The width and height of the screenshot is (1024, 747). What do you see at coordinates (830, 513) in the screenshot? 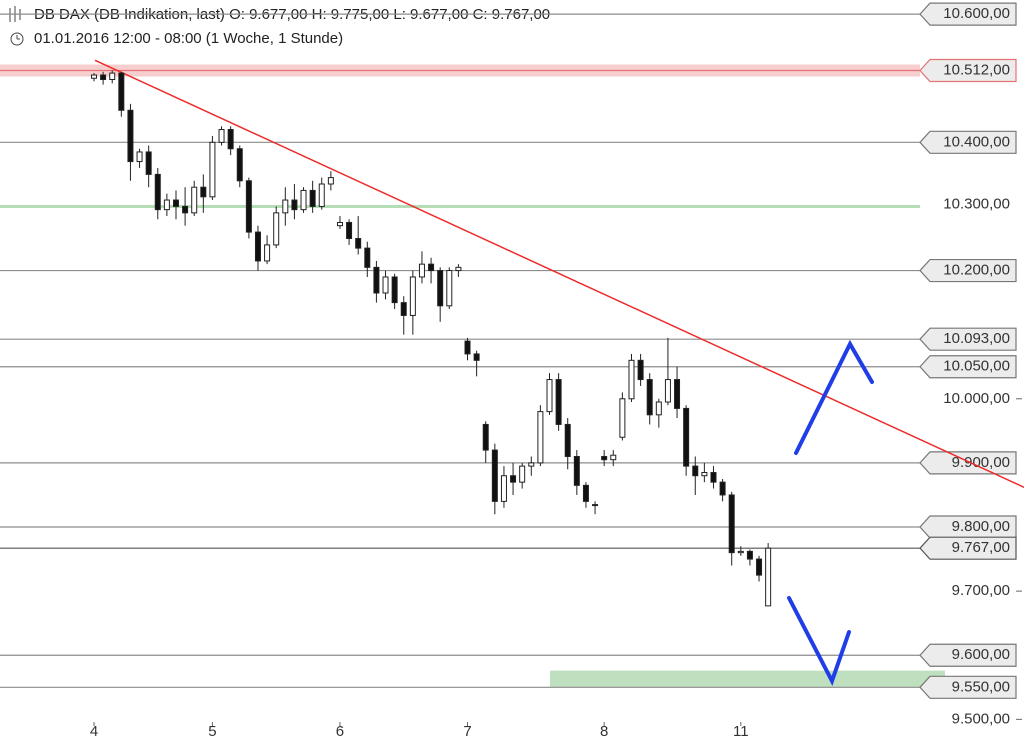
I see `arrows` at bounding box center [830, 513].